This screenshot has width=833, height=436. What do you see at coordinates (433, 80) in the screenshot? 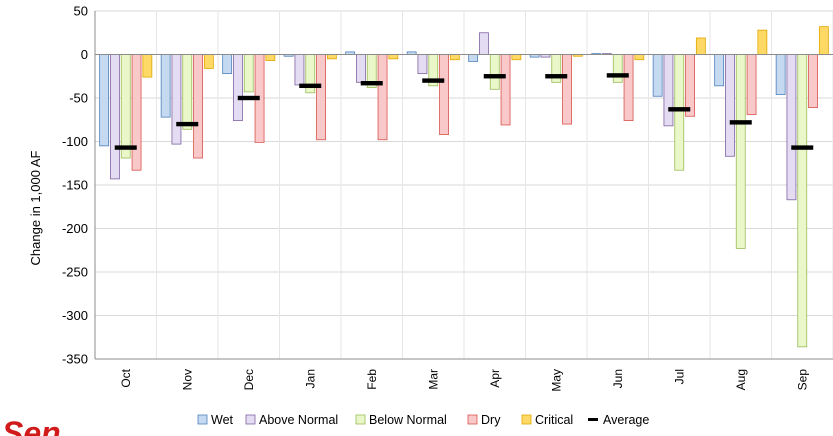
I see `average-marker-mar` at bounding box center [433, 80].